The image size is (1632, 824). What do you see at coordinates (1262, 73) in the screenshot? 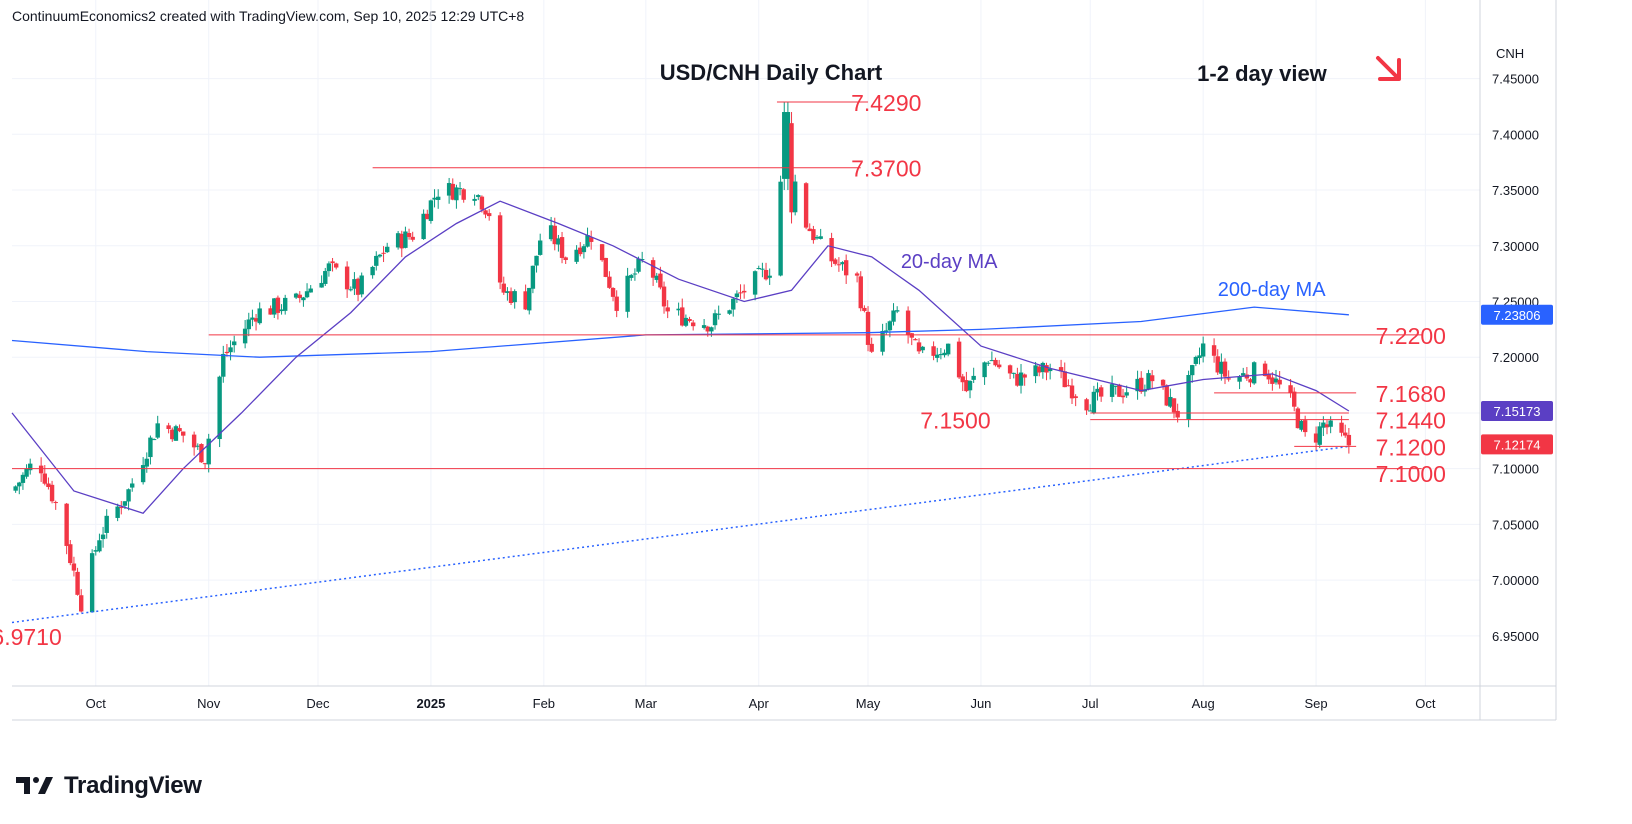
I see `view-label: 1-2 day view` at bounding box center [1262, 73].